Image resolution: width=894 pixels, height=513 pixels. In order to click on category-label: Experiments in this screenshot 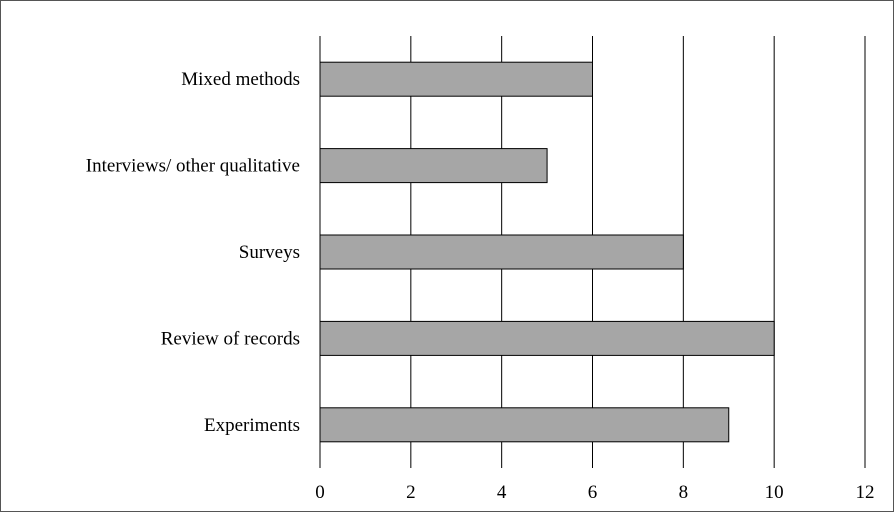, I will do `click(252, 425)`.